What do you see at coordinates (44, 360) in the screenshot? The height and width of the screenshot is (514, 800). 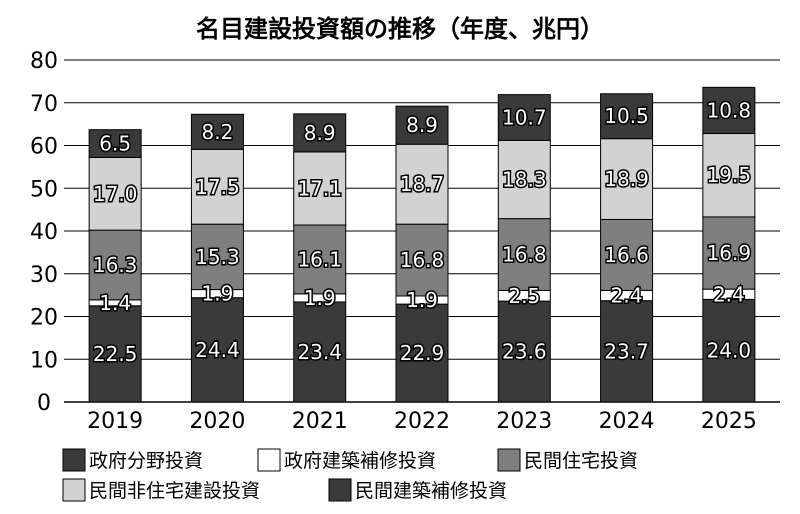 I see `y-tick-label: 10` at bounding box center [44, 360].